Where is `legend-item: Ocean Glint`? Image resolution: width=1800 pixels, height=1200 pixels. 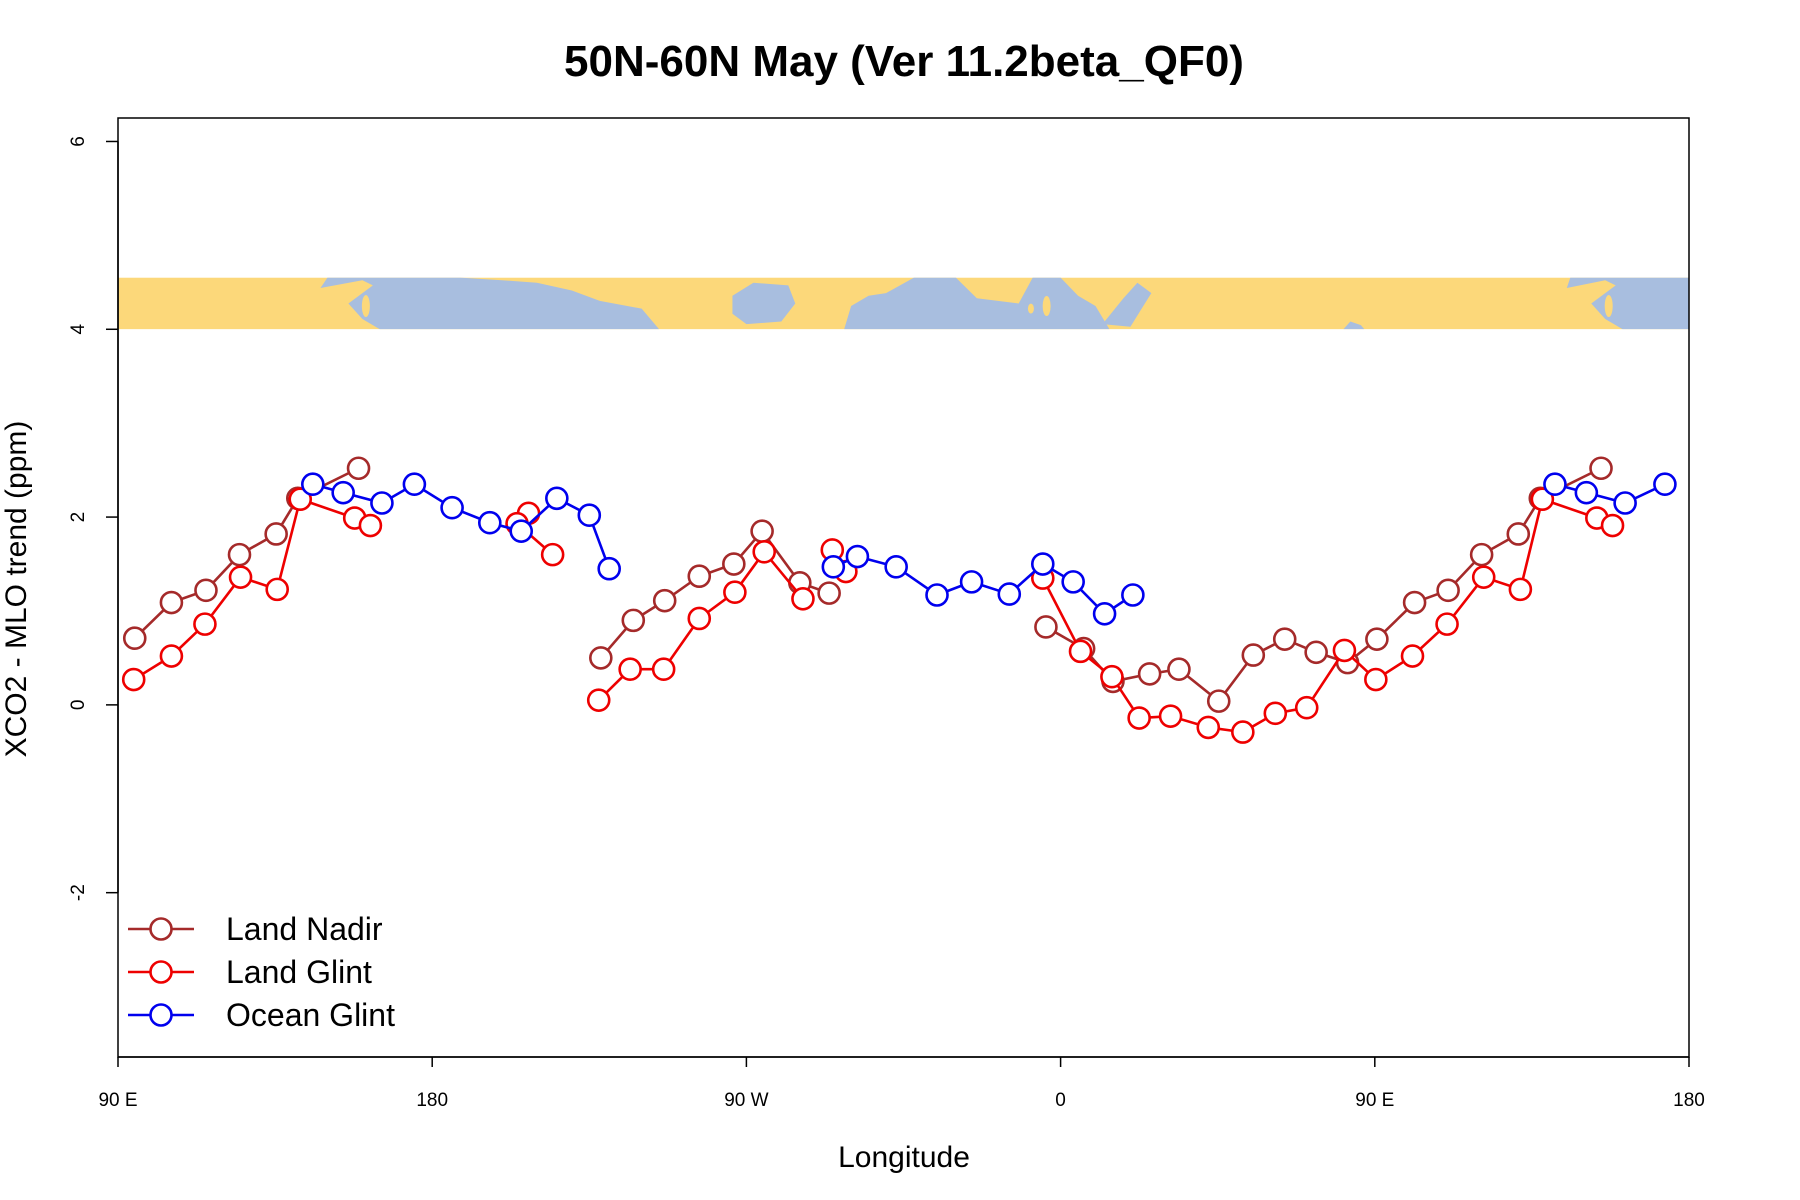 legend-item: Ocean Glint is located at coordinates (261, 1015).